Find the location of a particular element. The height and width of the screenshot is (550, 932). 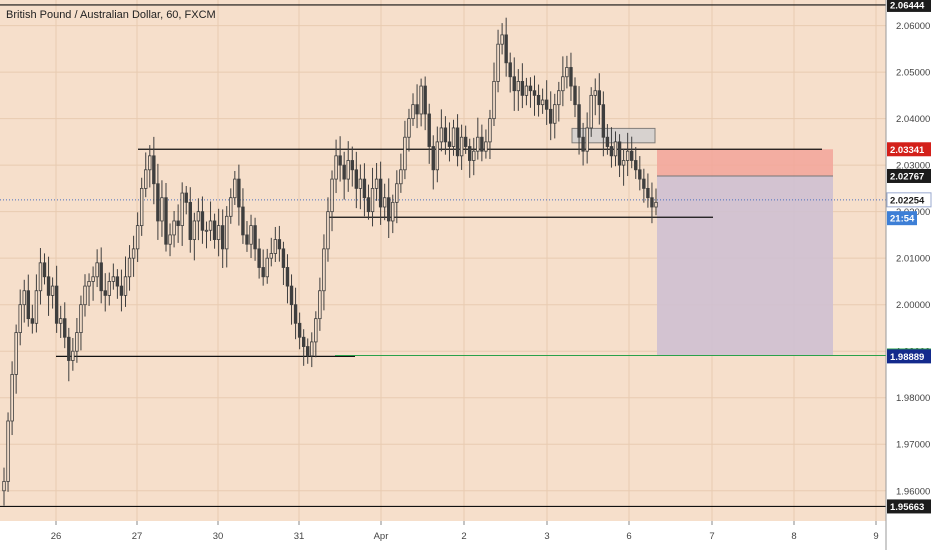

x-tick-label: 30 is located at coordinates (218, 536).